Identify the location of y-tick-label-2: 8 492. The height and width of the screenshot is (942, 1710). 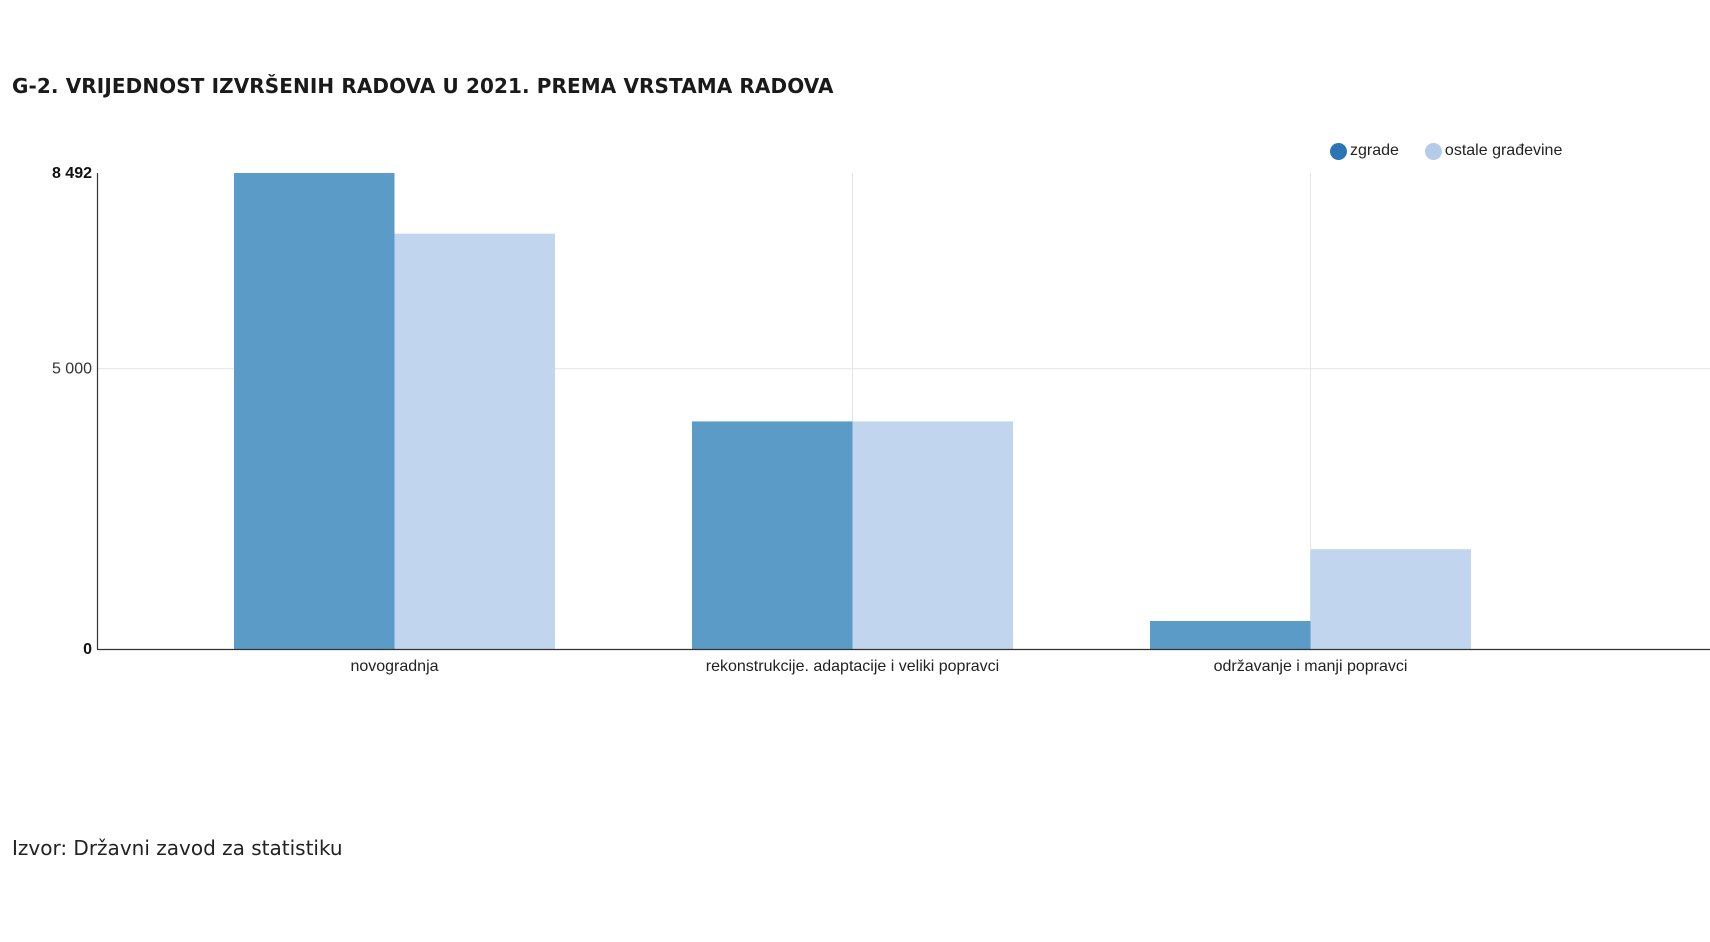
(72, 173).